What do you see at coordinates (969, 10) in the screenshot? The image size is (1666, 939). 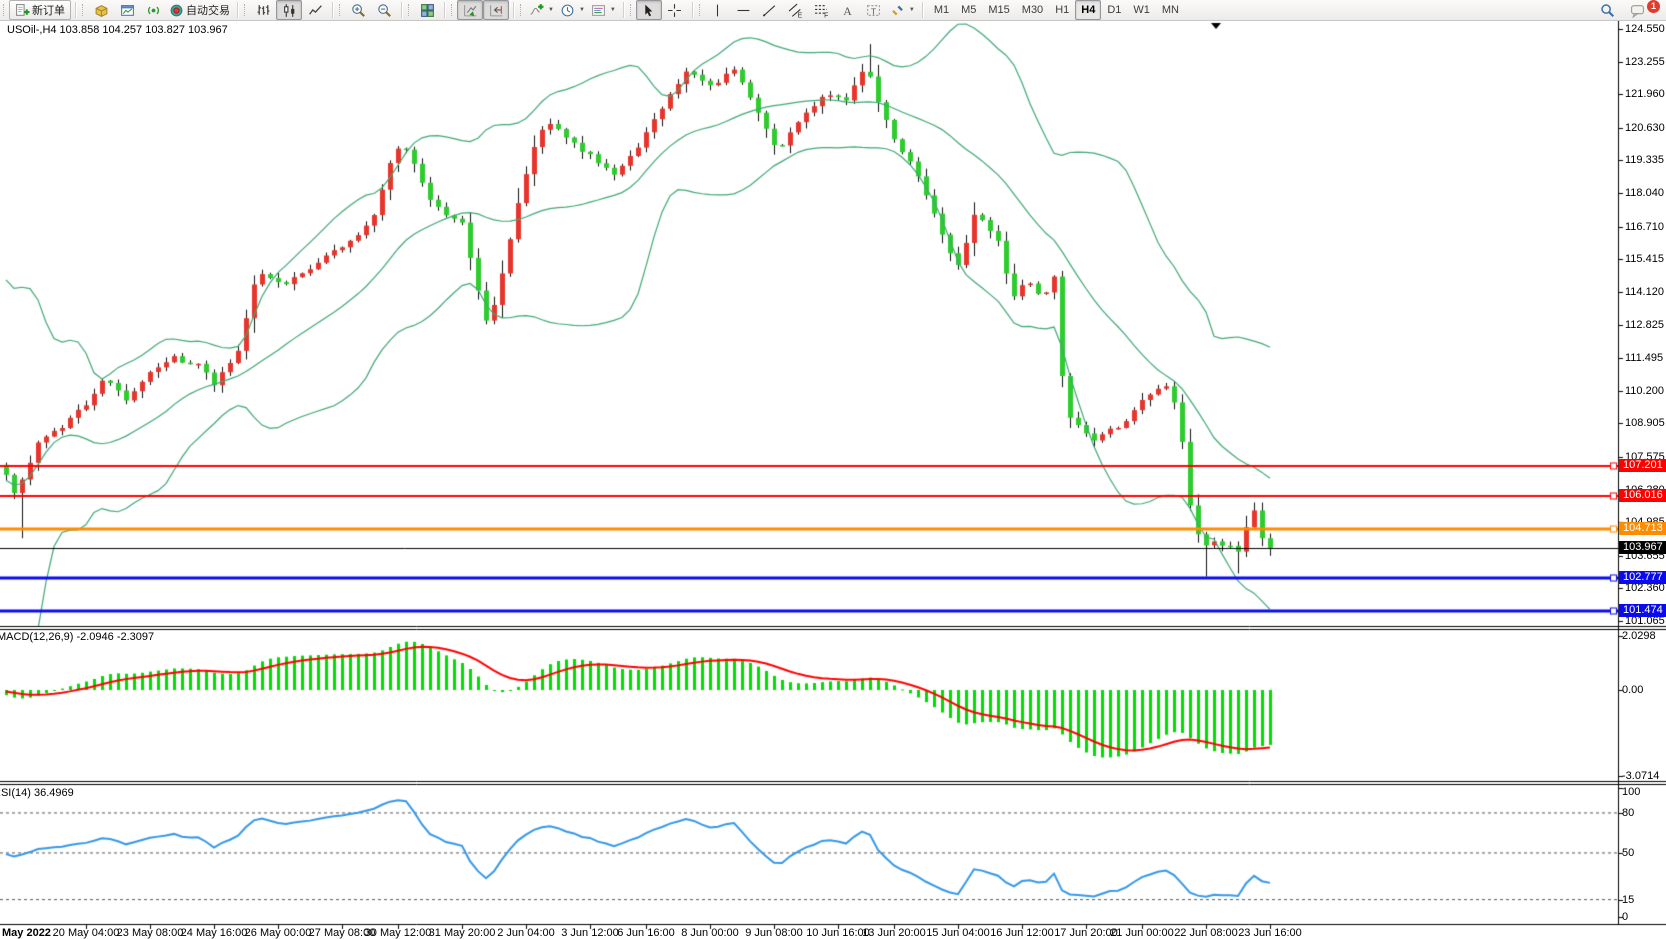 I see `timeframe-button-m5: M5` at bounding box center [969, 10].